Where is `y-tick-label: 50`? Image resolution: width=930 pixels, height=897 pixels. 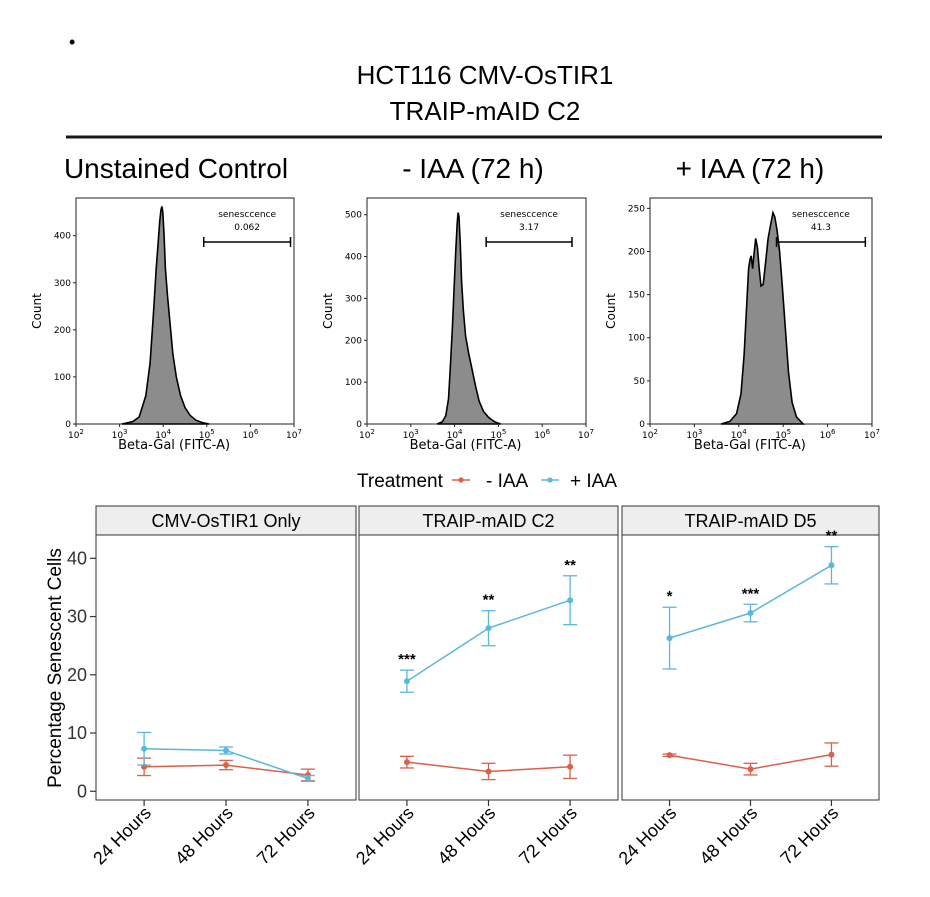 y-tick-label: 50 is located at coordinates (640, 382).